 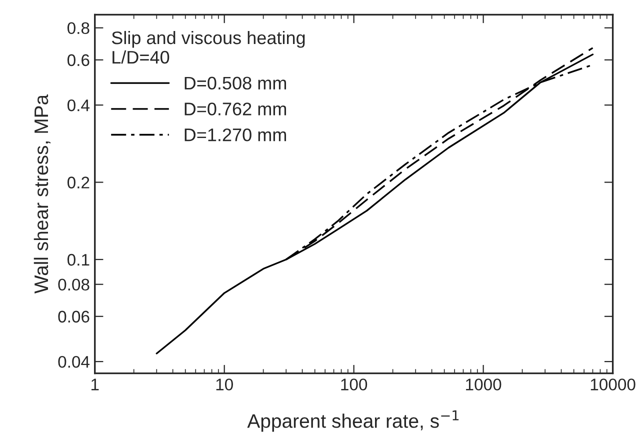 What do you see at coordinates (78, 28) in the screenshot?
I see `y-tick-label: 0.8` at bounding box center [78, 28].